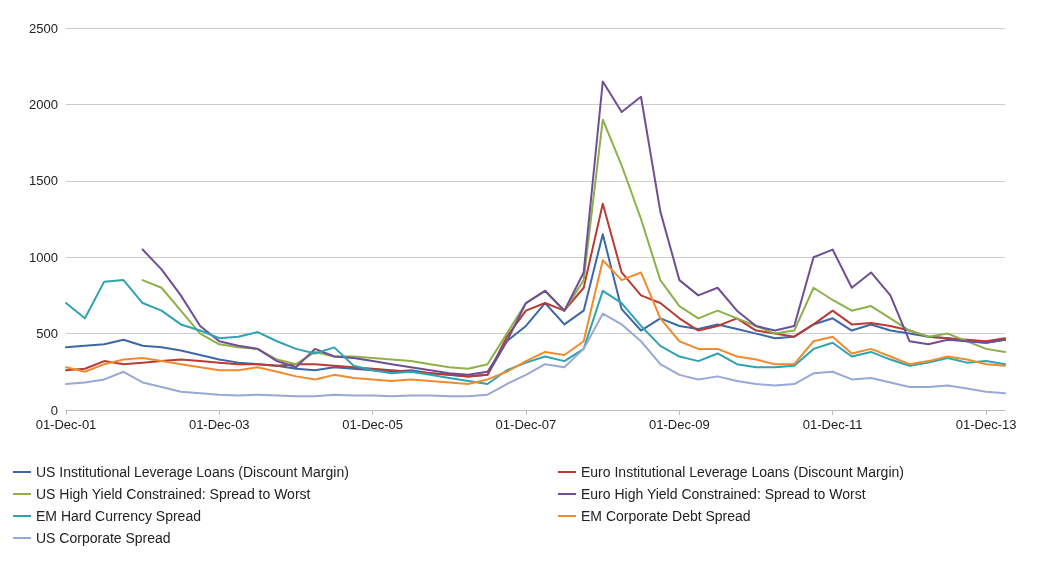  I want to click on y-tick-label: 1500, so click(43, 181).